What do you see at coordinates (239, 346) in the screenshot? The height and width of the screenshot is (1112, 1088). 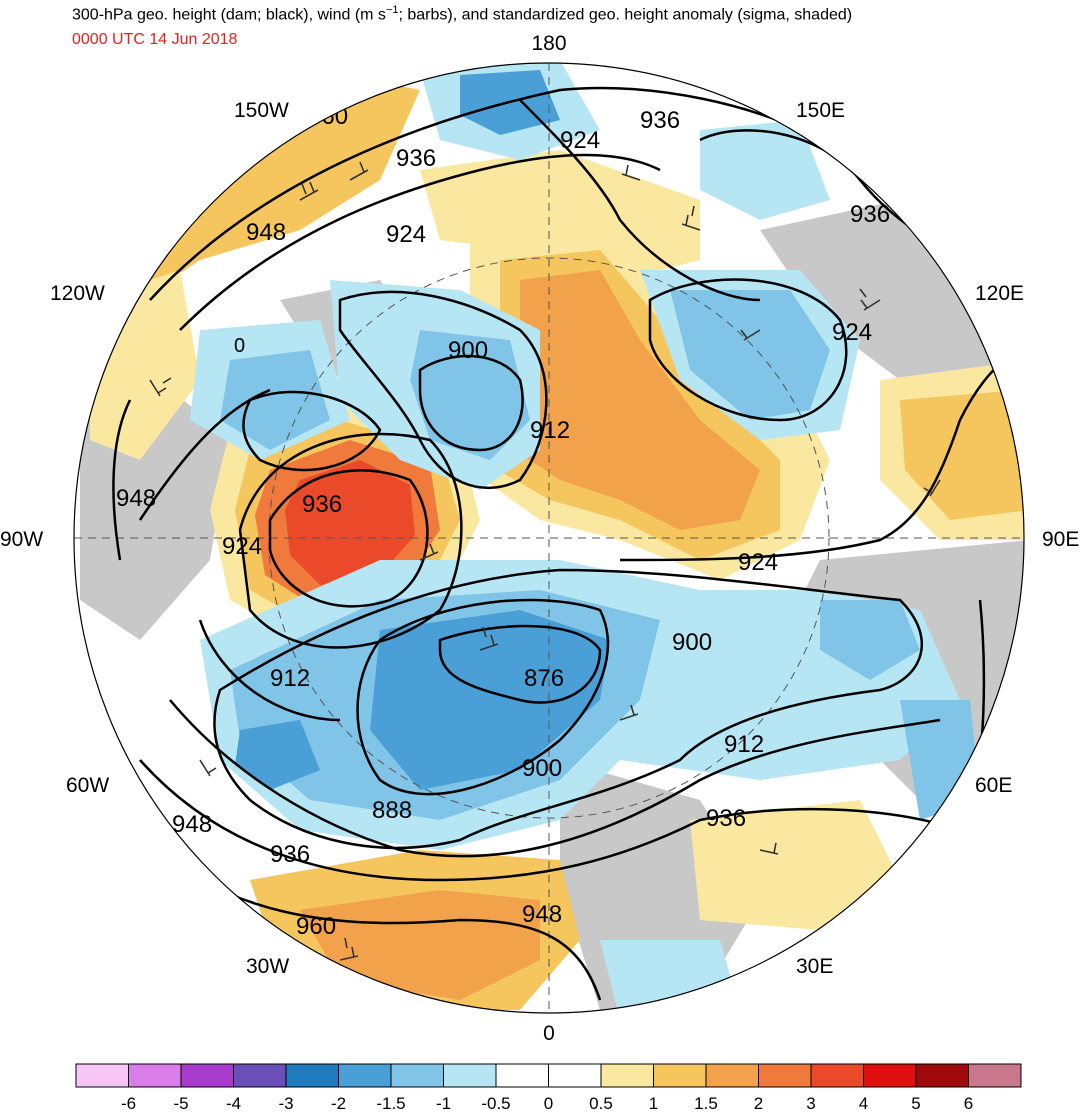 I see `contour-label: 0` at bounding box center [239, 346].